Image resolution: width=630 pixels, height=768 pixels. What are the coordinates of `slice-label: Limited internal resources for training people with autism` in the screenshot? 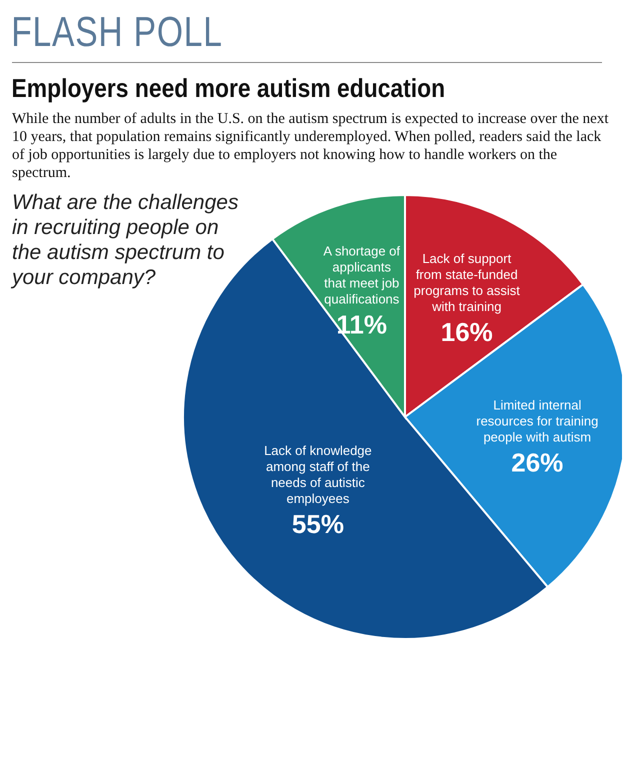 It's located at (537, 420).